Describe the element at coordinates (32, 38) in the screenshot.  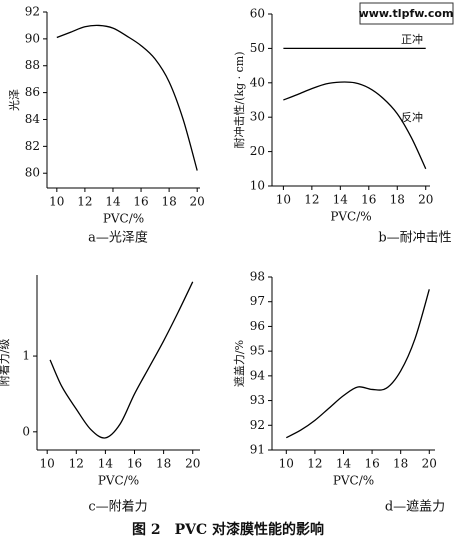
I see `y-tick-label: 90` at that location.